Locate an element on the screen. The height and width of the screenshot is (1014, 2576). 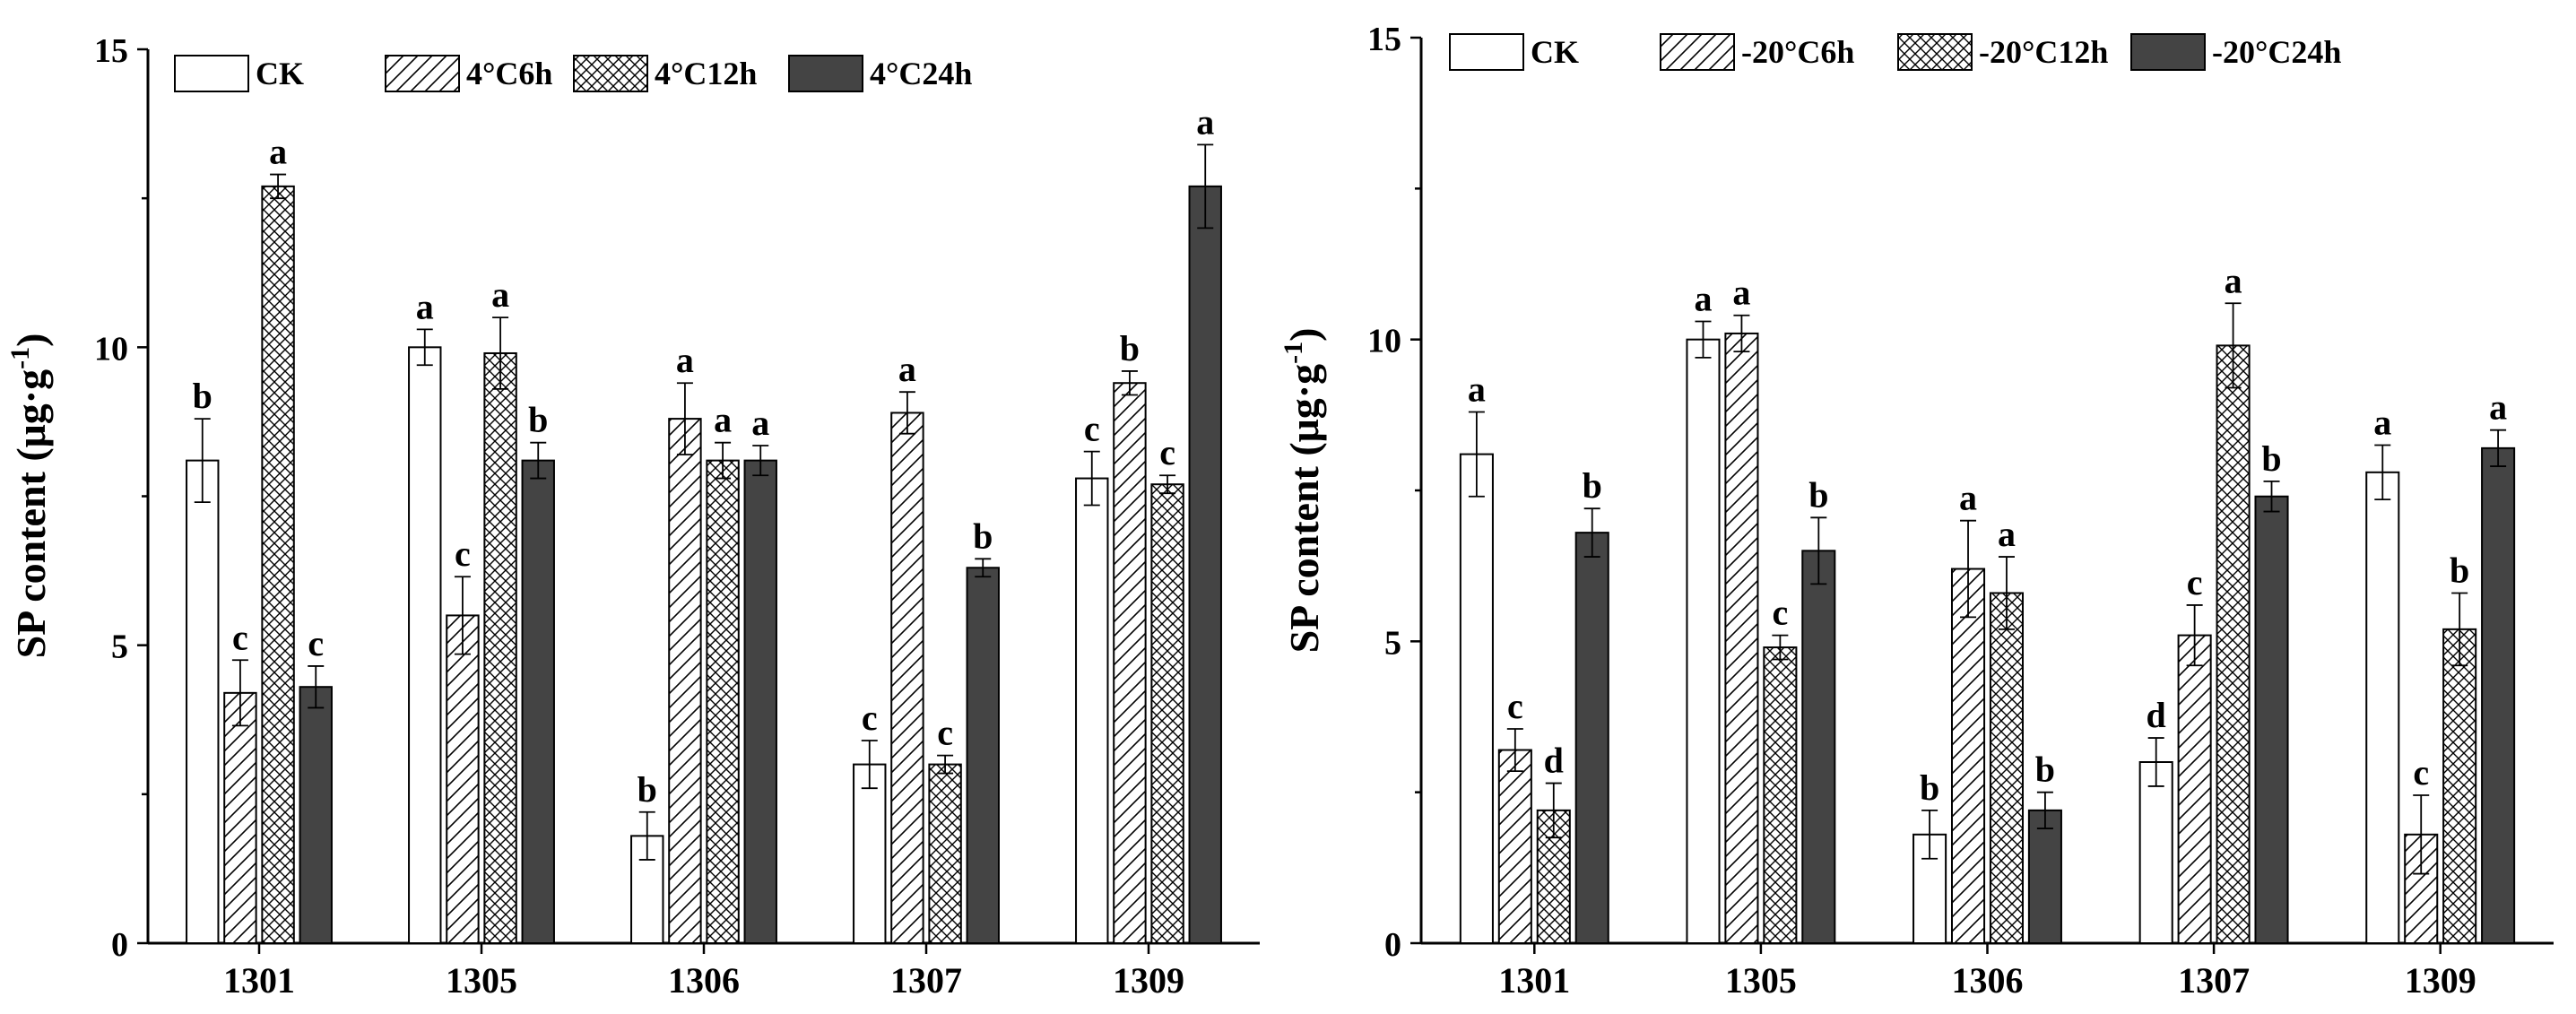
right-legend-label-1: CK is located at coordinates (1555, 52).